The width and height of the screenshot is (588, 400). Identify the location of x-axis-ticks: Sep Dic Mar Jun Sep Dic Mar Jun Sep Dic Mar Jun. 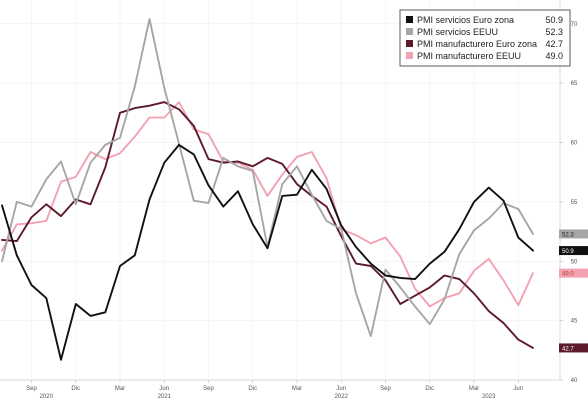
(274, 386).